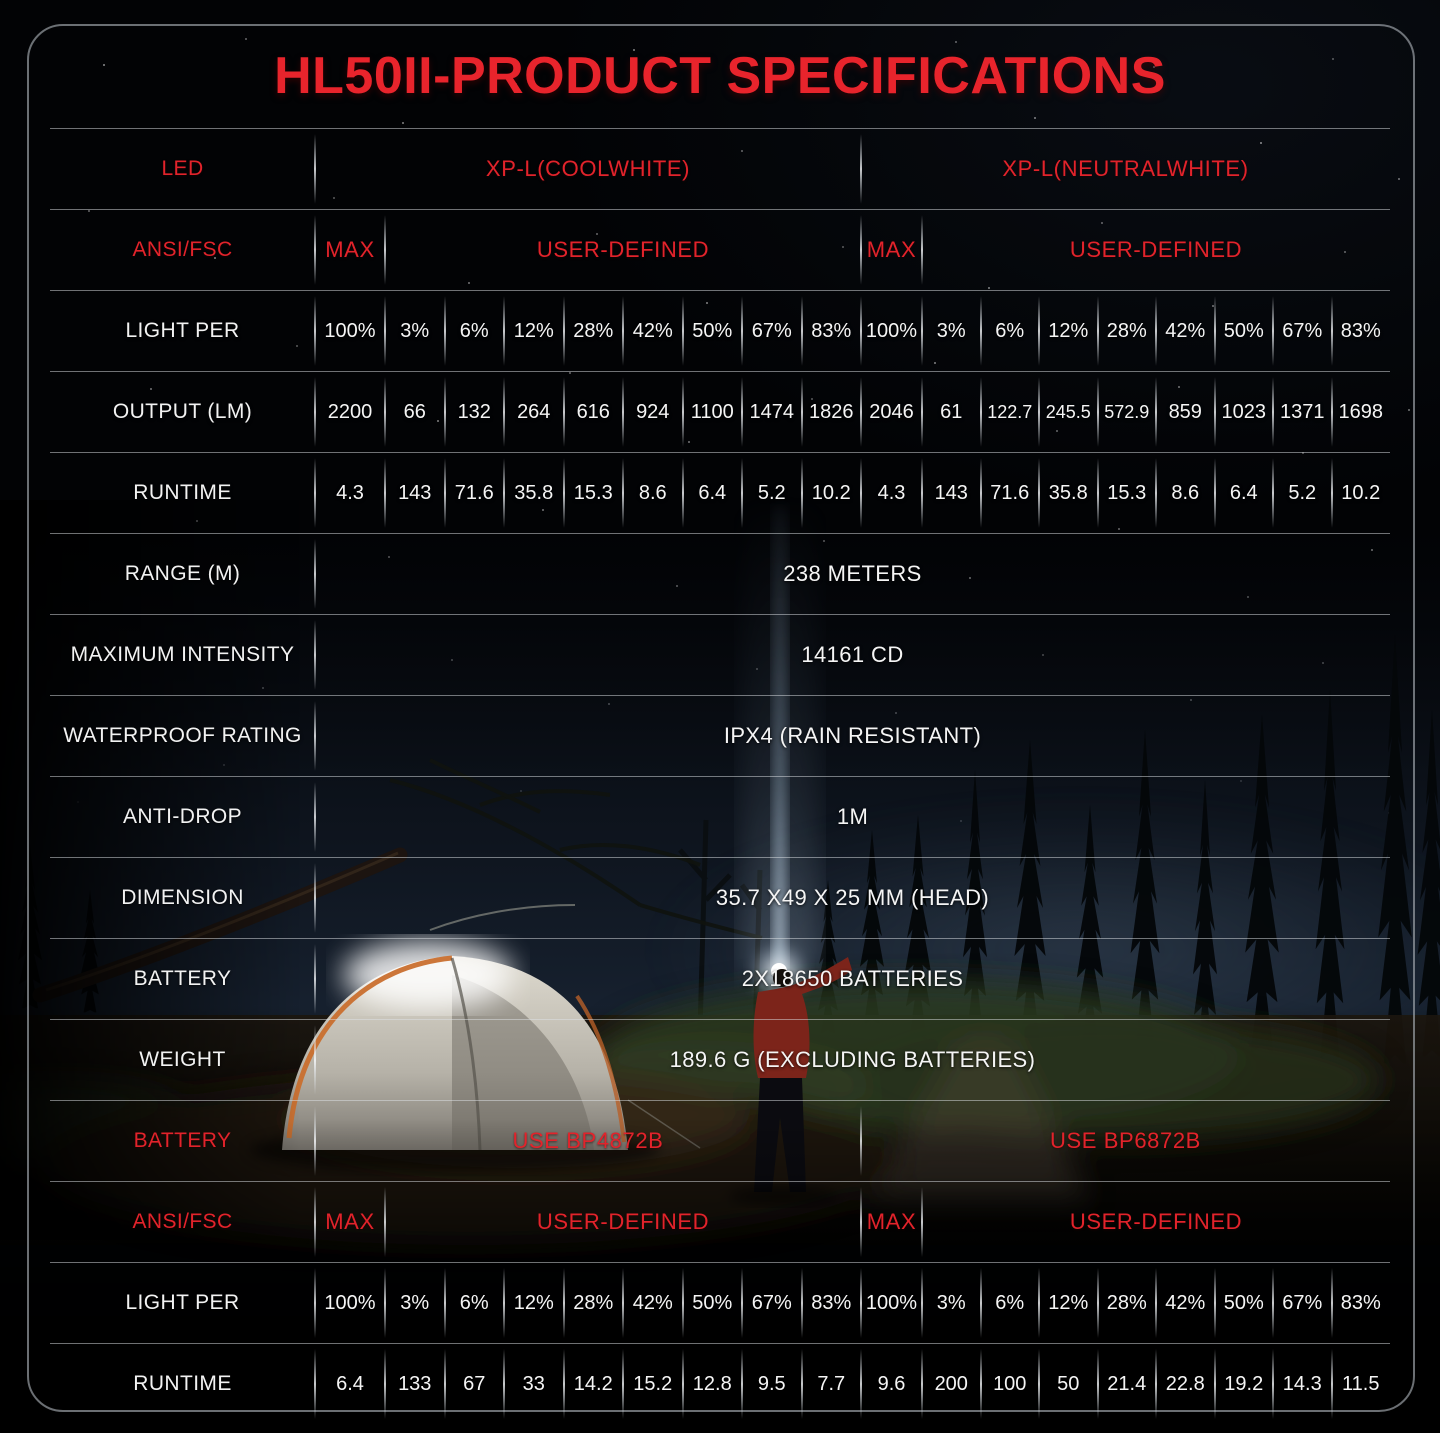 This screenshot has height=1433, width=1440. What do you see at coordinates (1185, 412) in the screenshot?
I see `cell: 859` at bounding box center [1185, 412].